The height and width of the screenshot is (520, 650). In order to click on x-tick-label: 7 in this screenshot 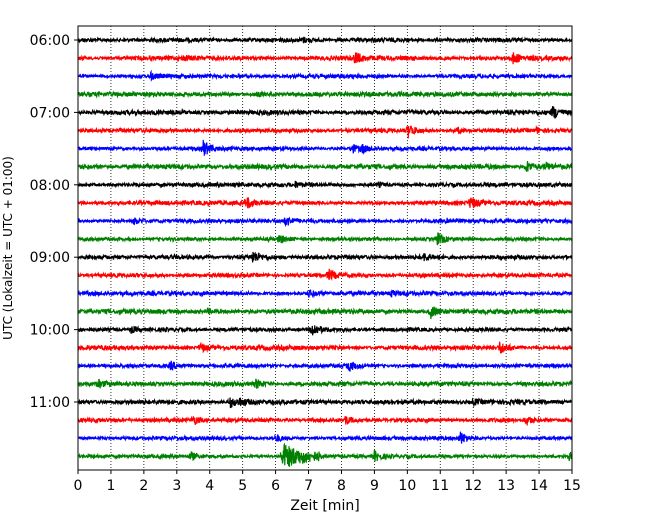, I will do `click(308, 486)`.